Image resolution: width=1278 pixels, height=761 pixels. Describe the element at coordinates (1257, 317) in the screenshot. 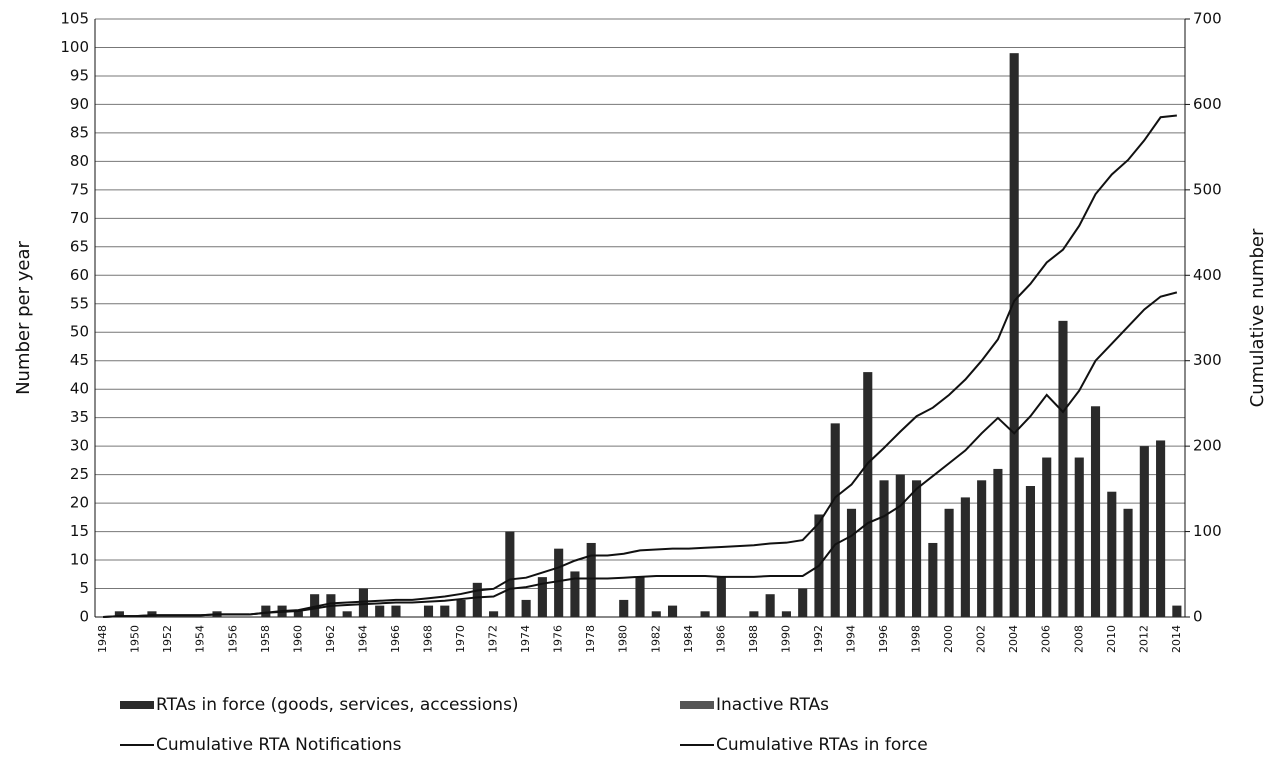

I see `y2-axis-label: Cumulative number` at that location.